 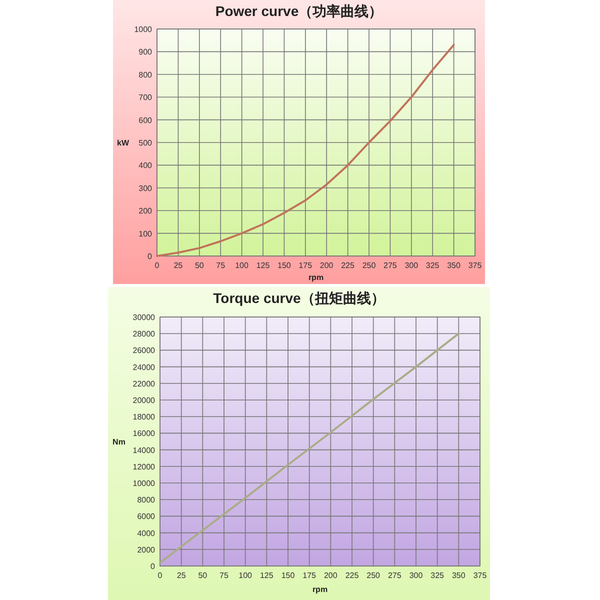 What do you see at coordinates (144, 317) in the screenshot?
I see `y-tick-label: 30000` at bounding box center [144, 317].